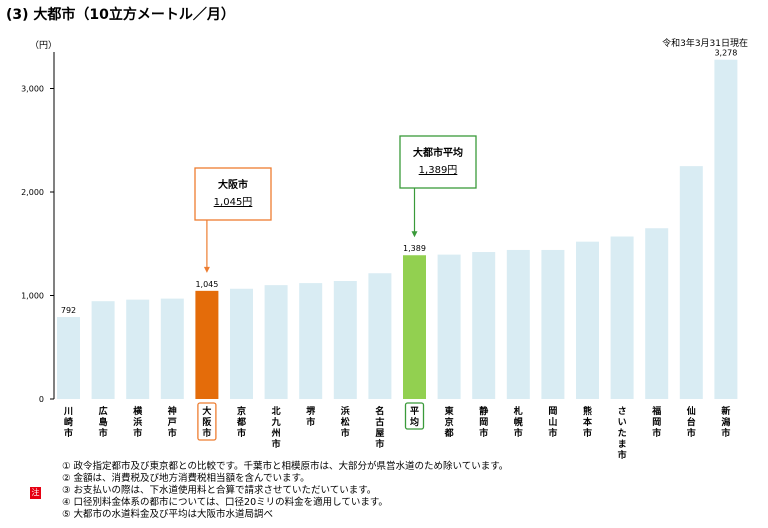 The width and height of the screenshot is (768, 528). What do you see at coordinates (32, 89) in the screenshot?
I see `y-tick-label: 3,000` at bounding box center [32, 89].